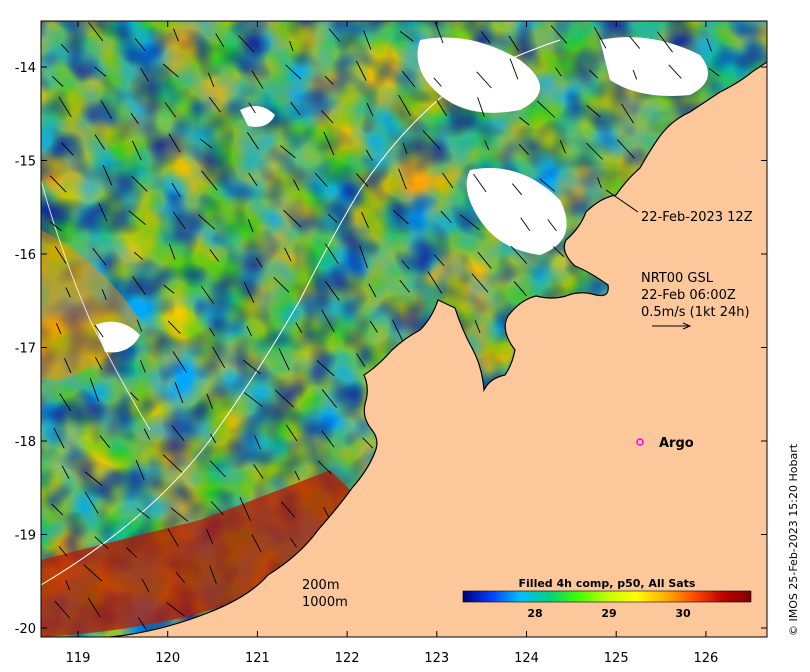 Image resolution: width=810 pixels, height=672 pixels. I want to click on y-tick-label: -15, so click(25, 162).